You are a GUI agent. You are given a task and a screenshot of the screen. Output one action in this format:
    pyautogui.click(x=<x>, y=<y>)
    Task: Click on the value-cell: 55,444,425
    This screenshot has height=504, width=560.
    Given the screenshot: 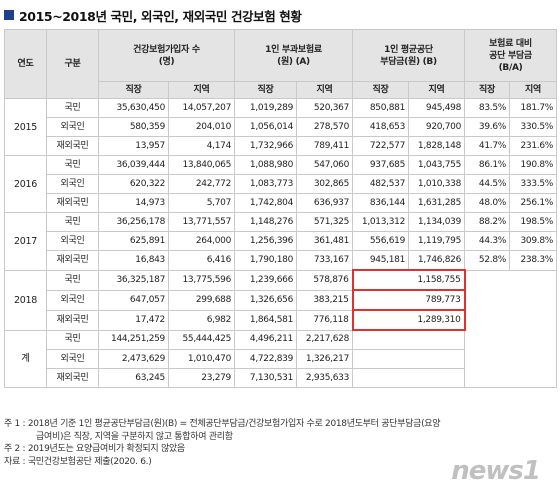 What is the action you would take?
    pyautogui.click(x=201, y=339)
    